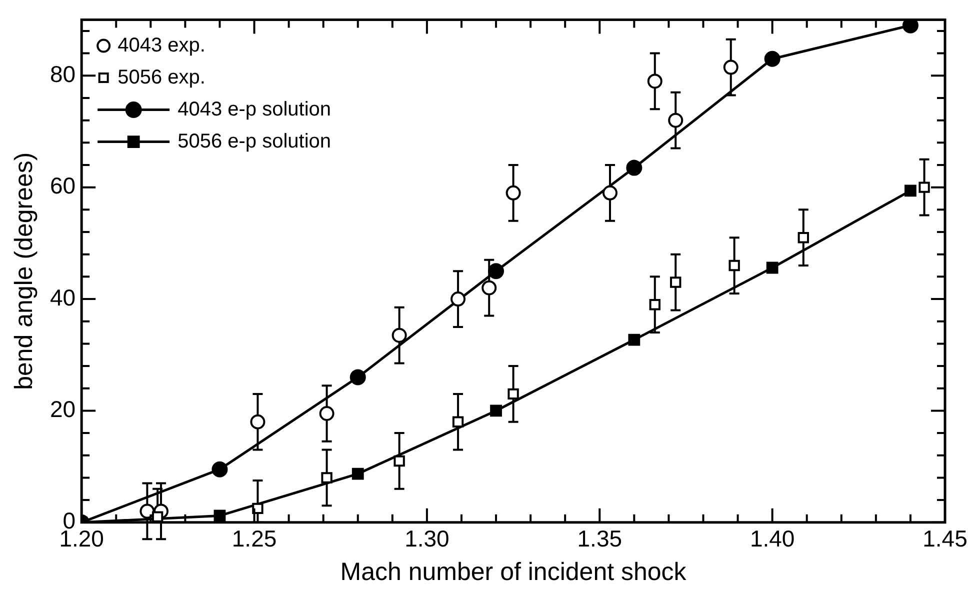 This screenshot has height=596, width=975. What do you see at coordinates (162, 77) in the screenshot?
I see `legend-label: 5056 exp.` at bounding box center [162, 77].